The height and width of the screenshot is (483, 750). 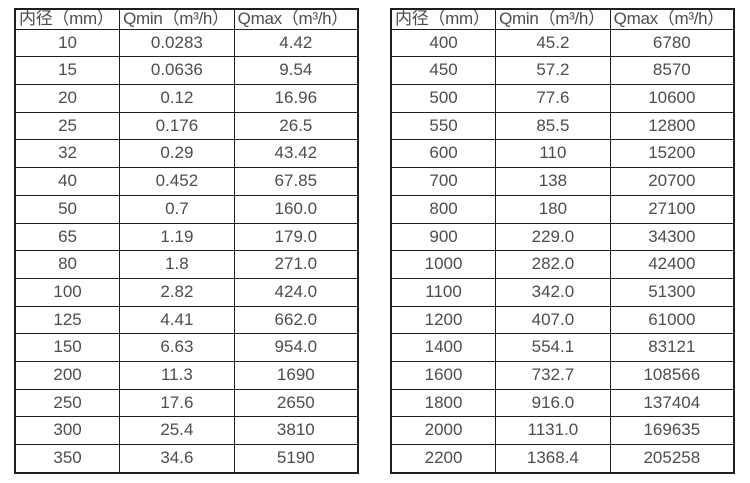 I want to click on table-row: 125 4.41 662.0, so click(x=186, y=320).